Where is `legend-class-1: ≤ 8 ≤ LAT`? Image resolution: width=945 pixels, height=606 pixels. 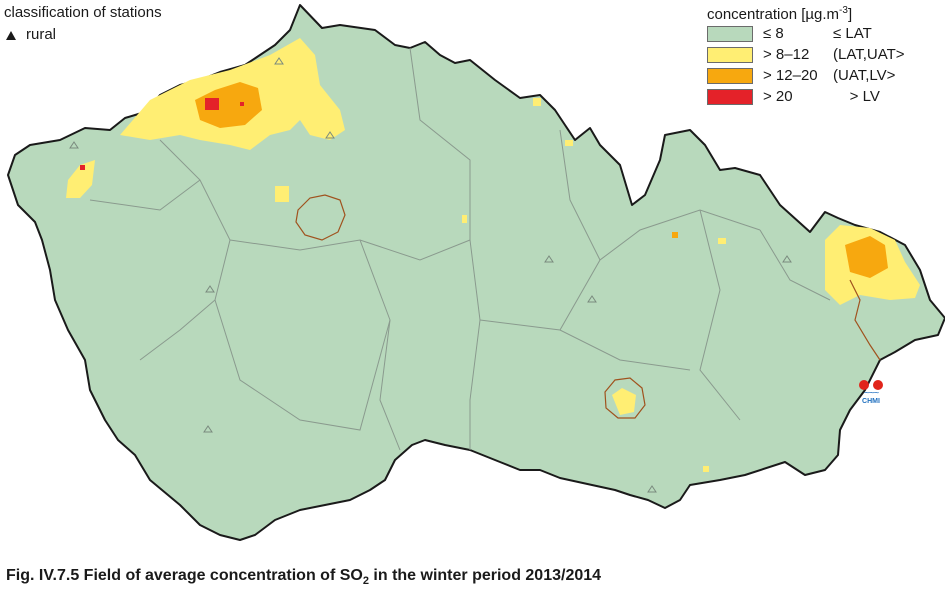 legend-class-1: ≤ 8 ≤ LAT is located at coordinates (806, 33).